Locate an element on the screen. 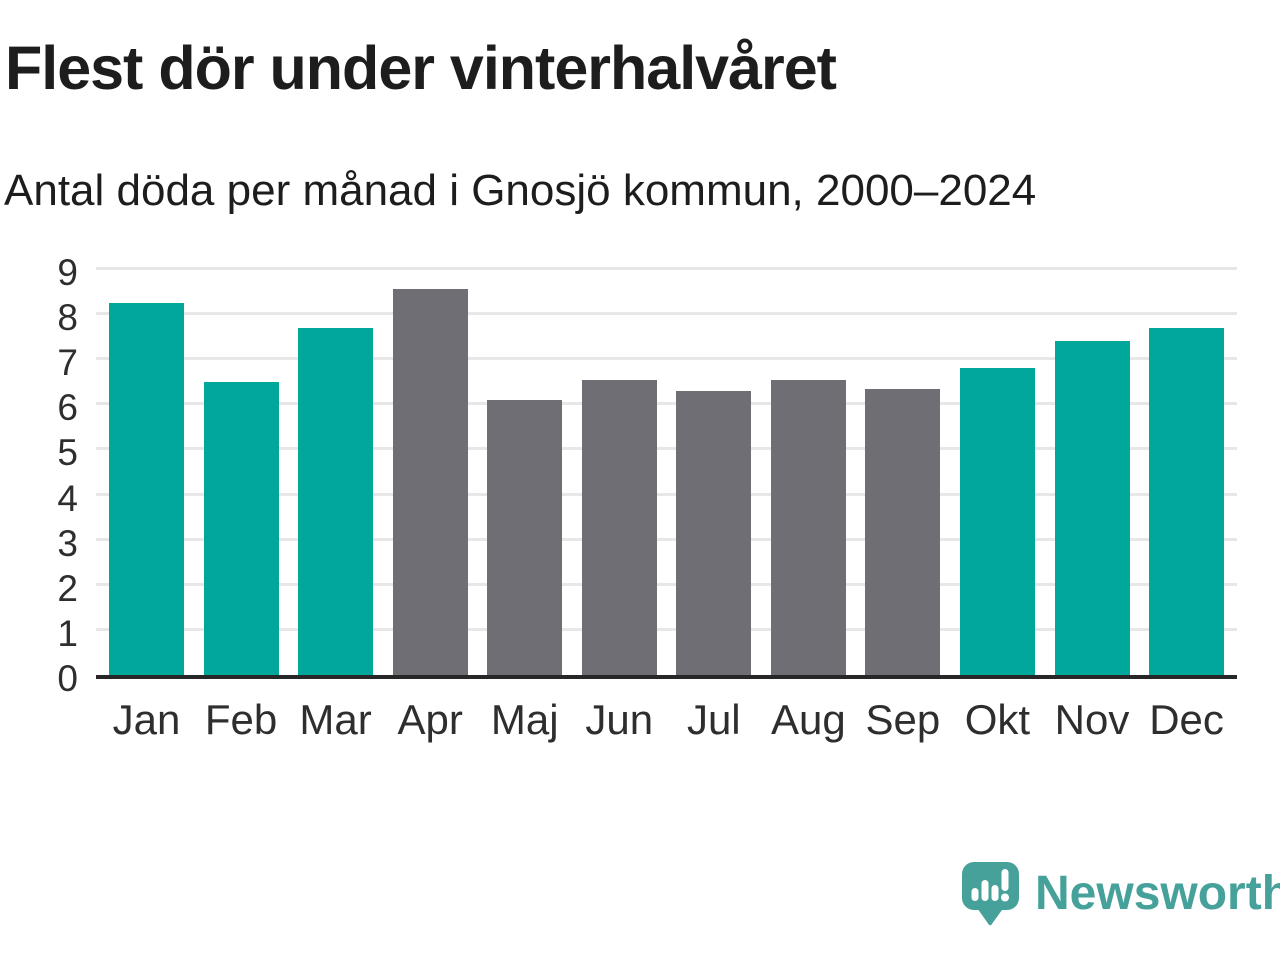 This screenshot has width=1280, height=960. bar-jul is located at coordinates (714, 532).